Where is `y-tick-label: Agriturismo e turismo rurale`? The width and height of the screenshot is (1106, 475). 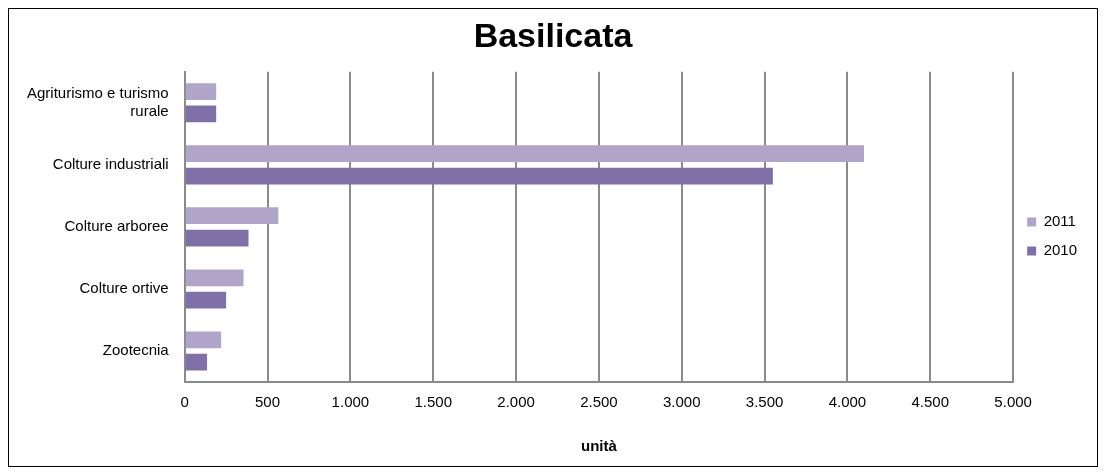
y-tick-label: Agriturismo e turismo rurale is located at coordinates (98, 101).